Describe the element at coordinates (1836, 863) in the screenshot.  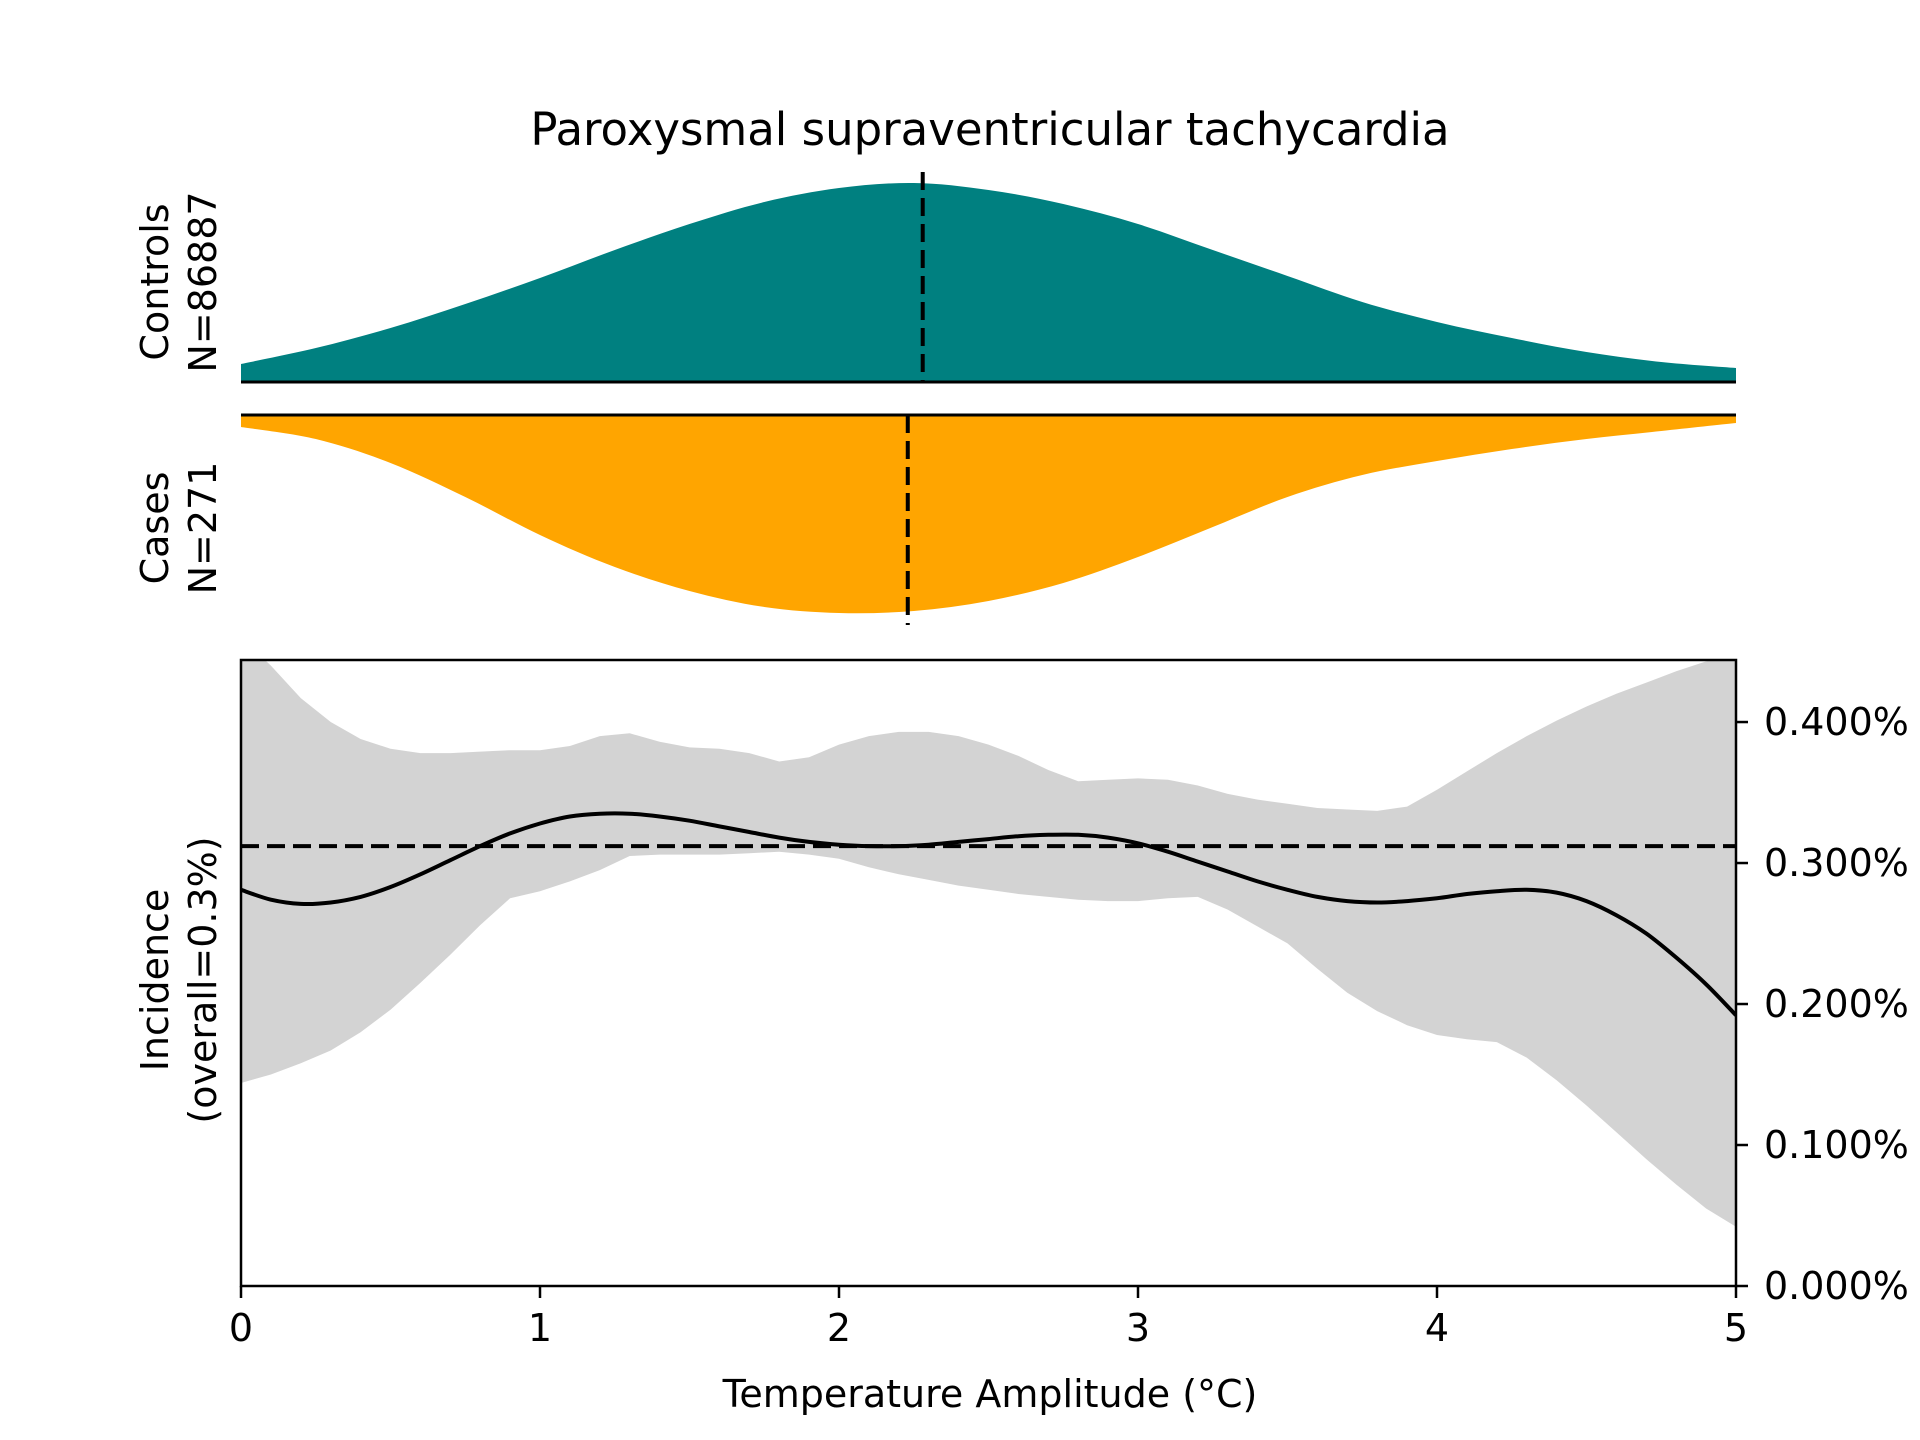
I see `y-tick-label: 0.300%` at that location.